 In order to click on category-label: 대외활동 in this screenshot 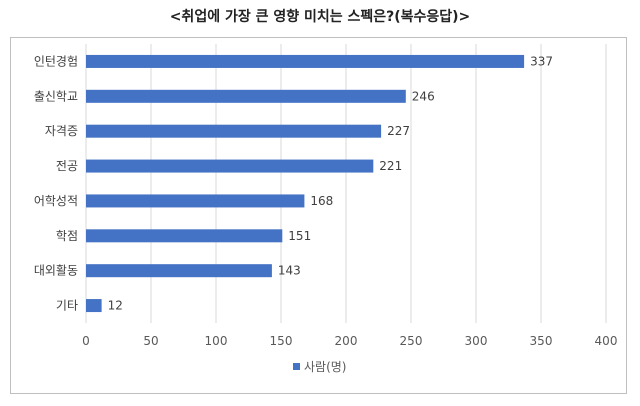, I will do `click(56, 271)`.